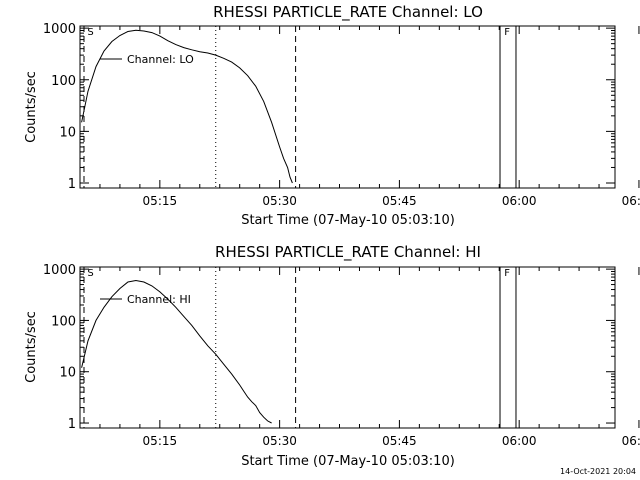 This screenshot has width=640, height=480. Describe the element at coordinates (159, 299) in the screenshot. I see `legend-label: Channel: HI` at that location.